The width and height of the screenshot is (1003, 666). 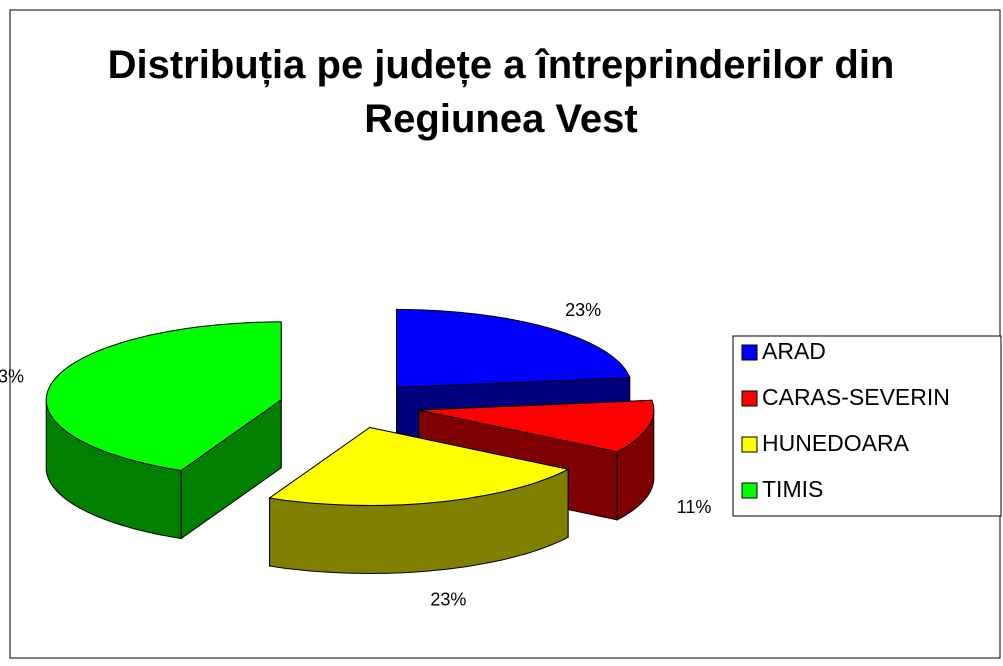 I want to click on legend-label: ARAD, so click(x=794, y=351).